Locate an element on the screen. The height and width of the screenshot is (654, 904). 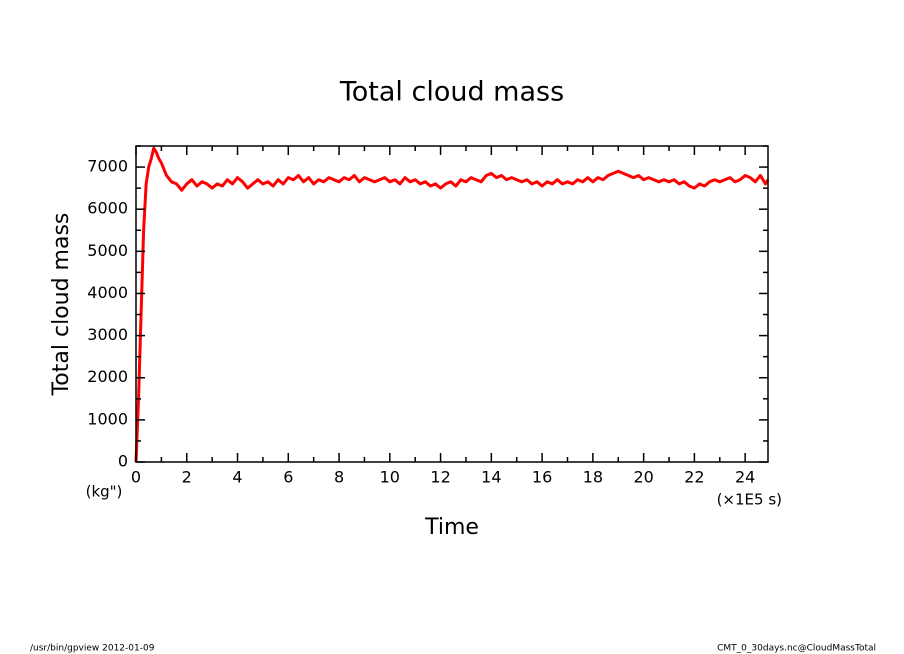
y-tick-label: 3000 is located at coordinates (107, 334).